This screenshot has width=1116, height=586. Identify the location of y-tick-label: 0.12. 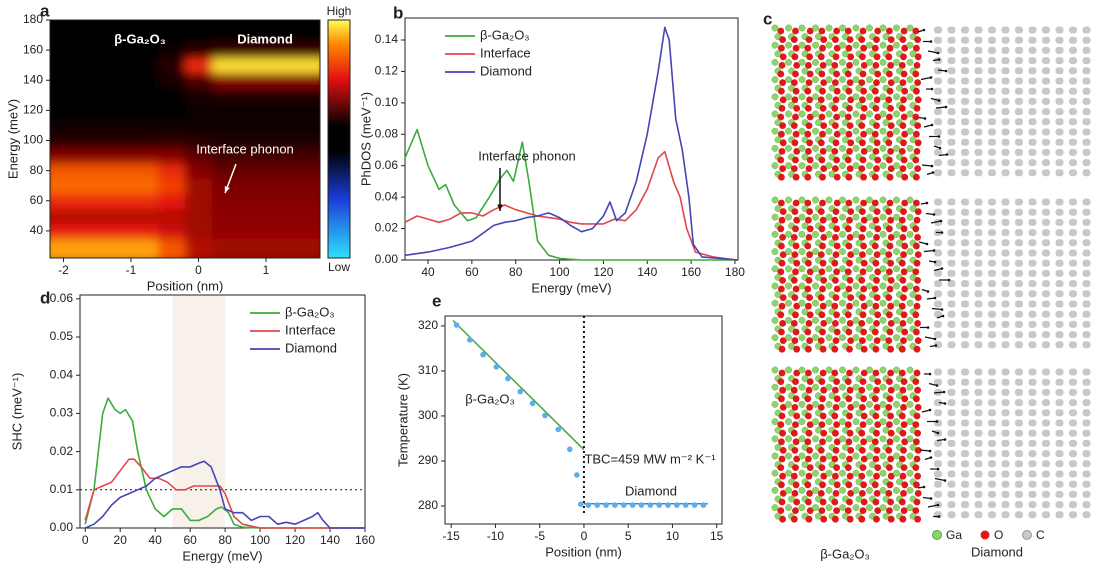
(387, 71).